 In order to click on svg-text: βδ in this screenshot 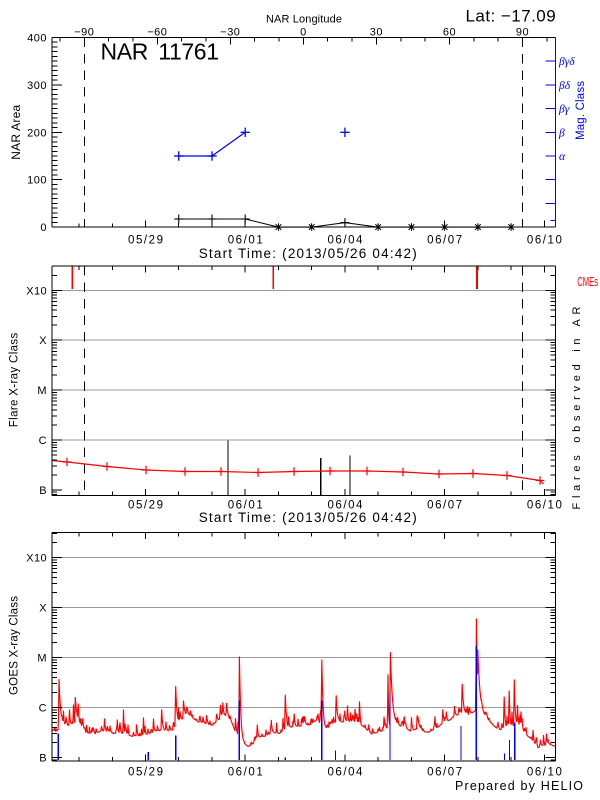, I will do `click(564, 86)`.